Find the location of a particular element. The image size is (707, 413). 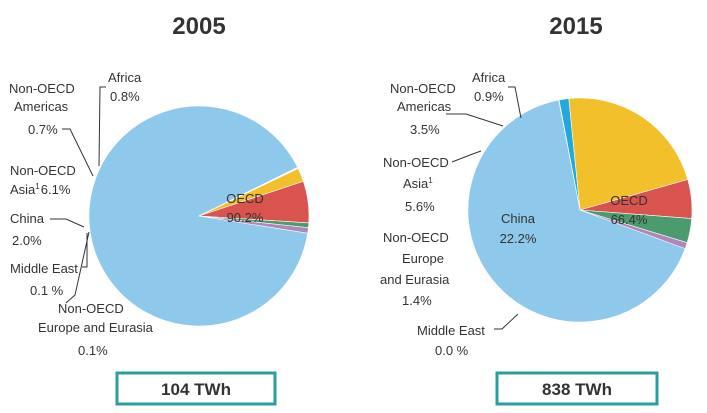

label-africa-2015: Africa is located at coordinates (489, 77).